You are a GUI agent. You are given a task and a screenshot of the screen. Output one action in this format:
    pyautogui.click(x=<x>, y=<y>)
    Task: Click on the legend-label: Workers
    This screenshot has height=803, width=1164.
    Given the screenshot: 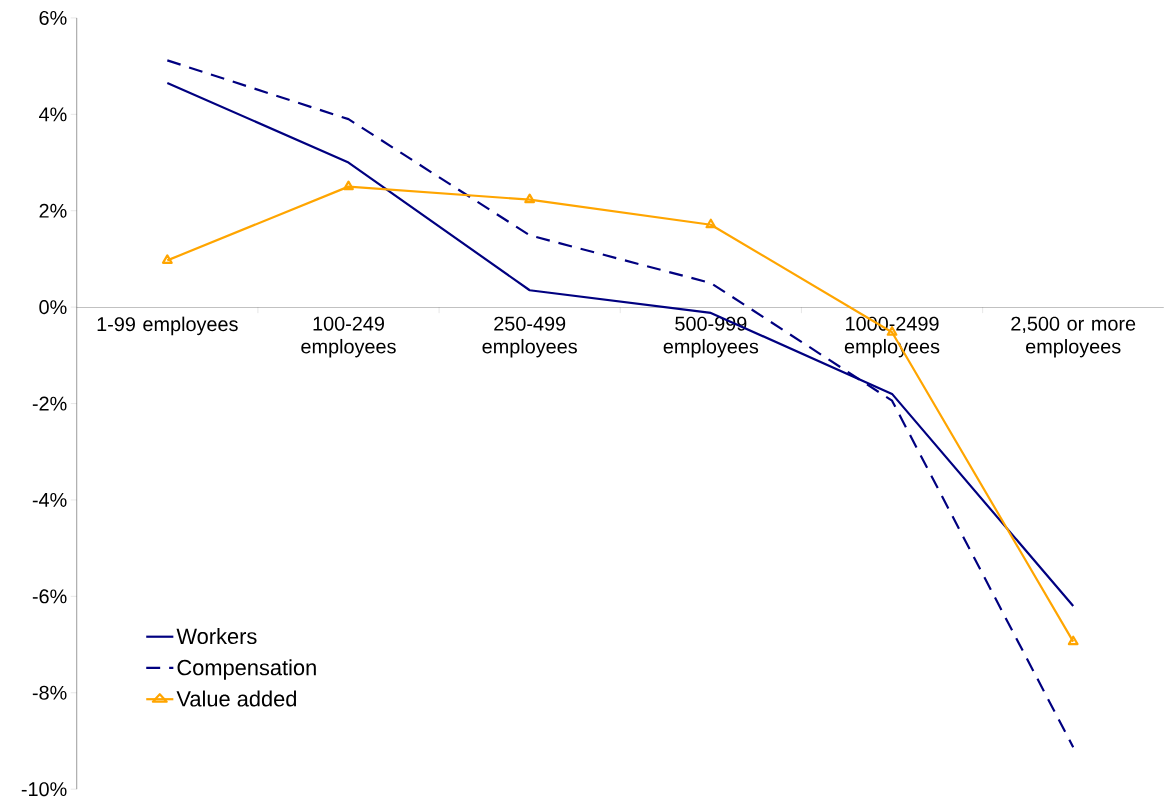 What is the action you would take?
    pyautogui.click(x=216, y=636)
    